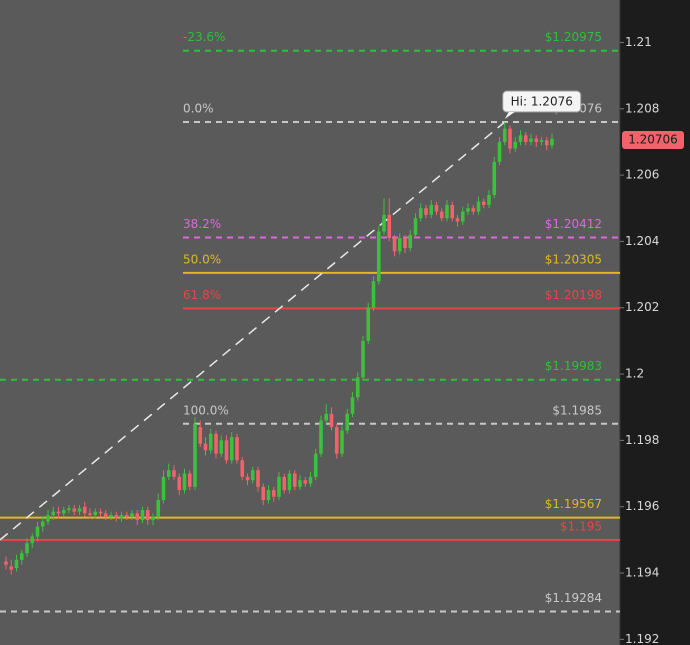  Describe the element at coordinates (509, 116) in the screenshot. I see `hi-tooltip-pointer` at that location.